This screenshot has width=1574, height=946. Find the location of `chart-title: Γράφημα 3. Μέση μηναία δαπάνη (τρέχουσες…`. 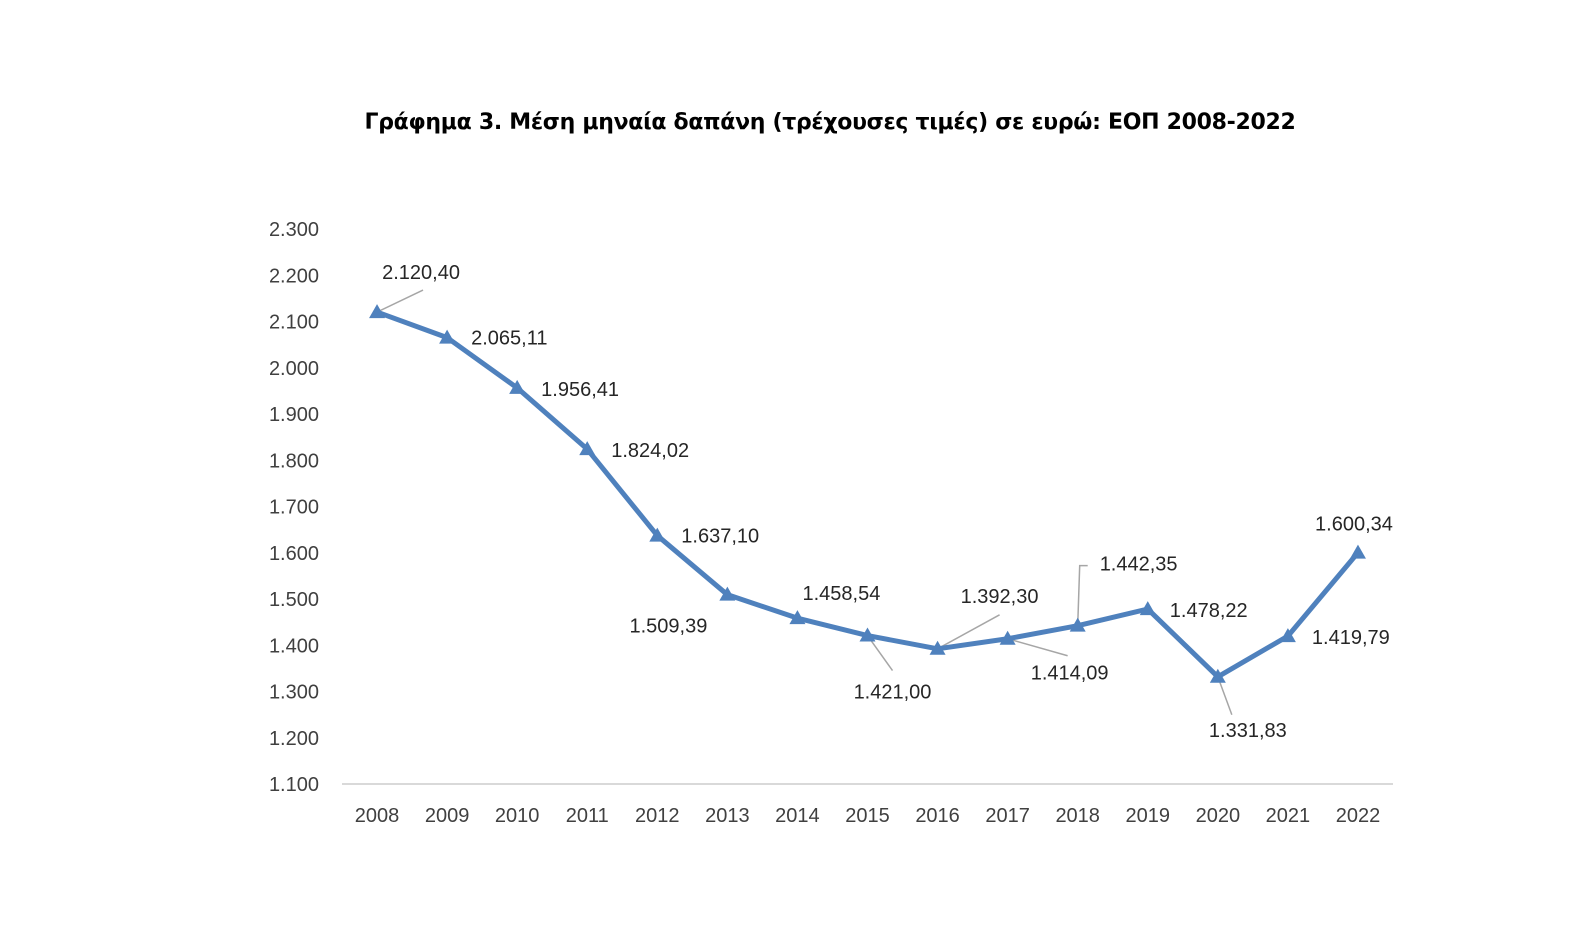

chart-title: Γράφημα 3. Μέση μηναία δαπάνη (τρέχουσες… is located at coordinates (830, 122).